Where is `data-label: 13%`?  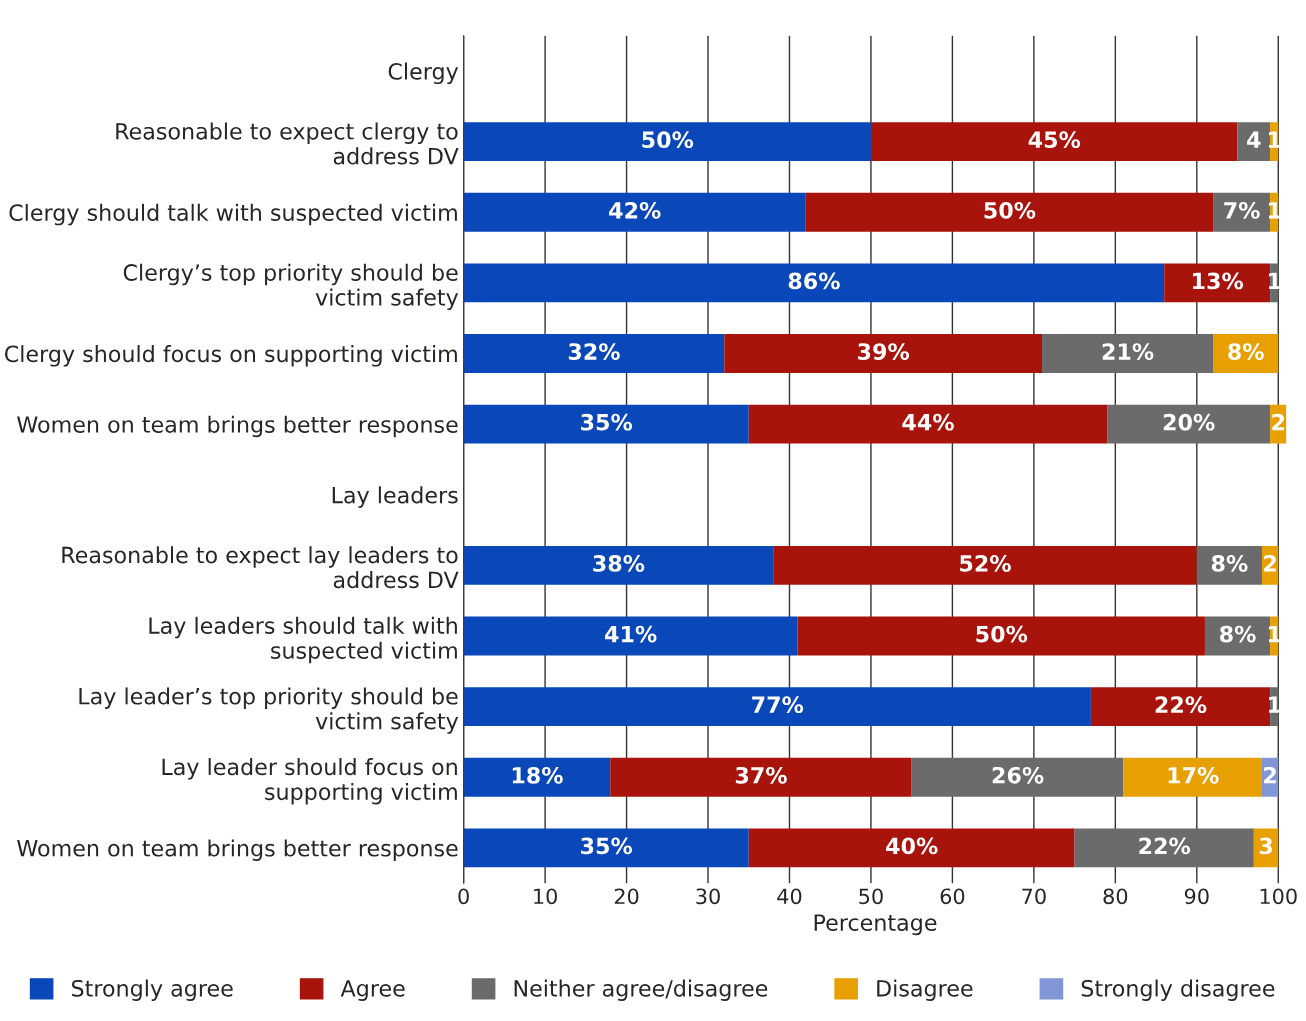 data-label: 13% is located at coordinates (1218, 281).